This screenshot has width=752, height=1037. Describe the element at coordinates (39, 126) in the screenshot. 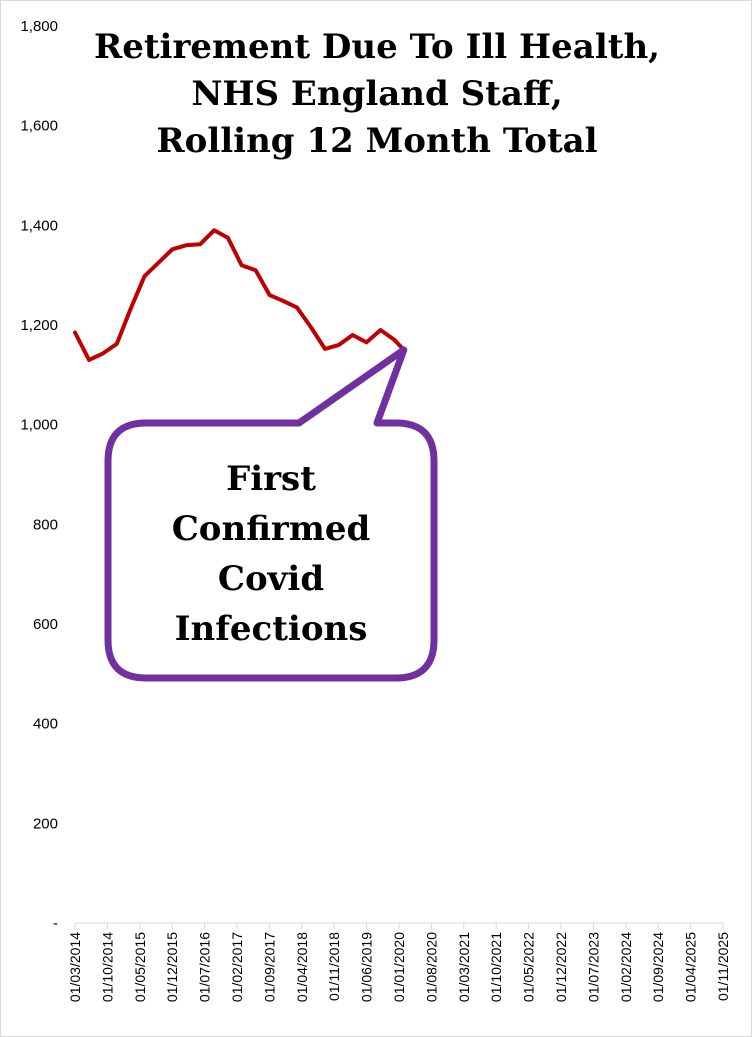

I see `y-tick-label: 1,600` at that location.